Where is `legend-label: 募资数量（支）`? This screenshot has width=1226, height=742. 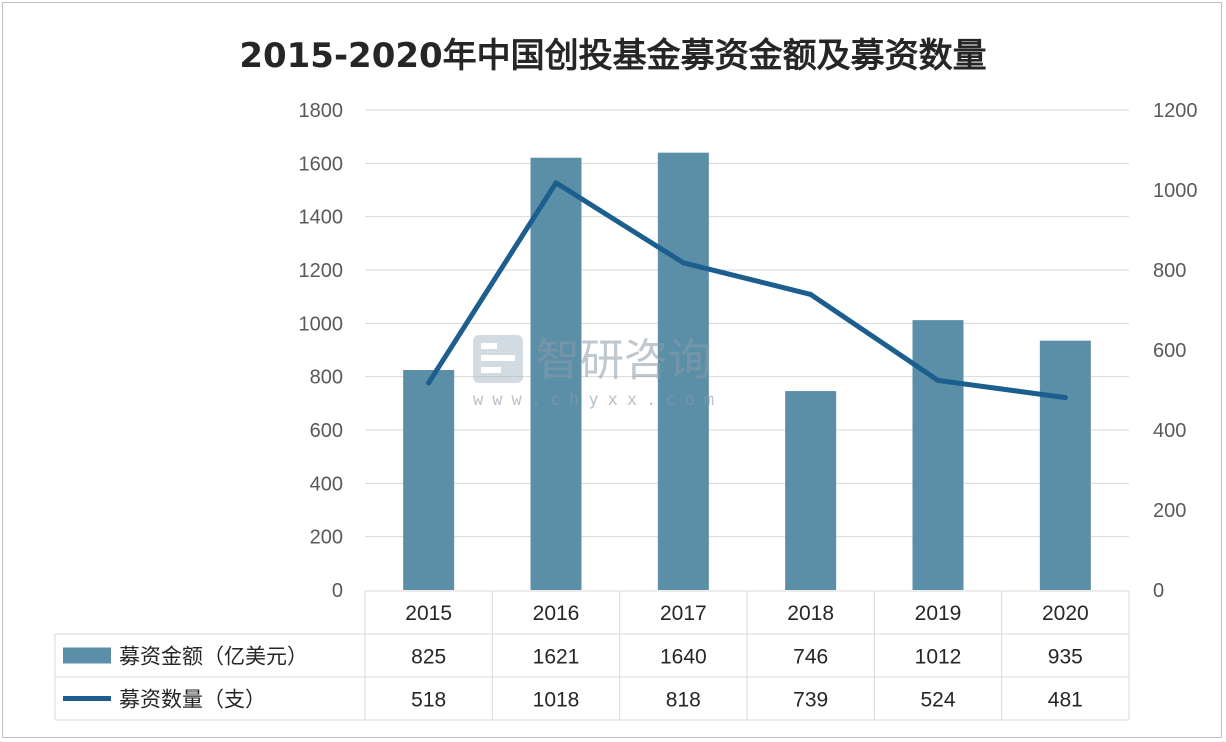
legend-label: 募资数量（支） is located at coordinates (192, 700).